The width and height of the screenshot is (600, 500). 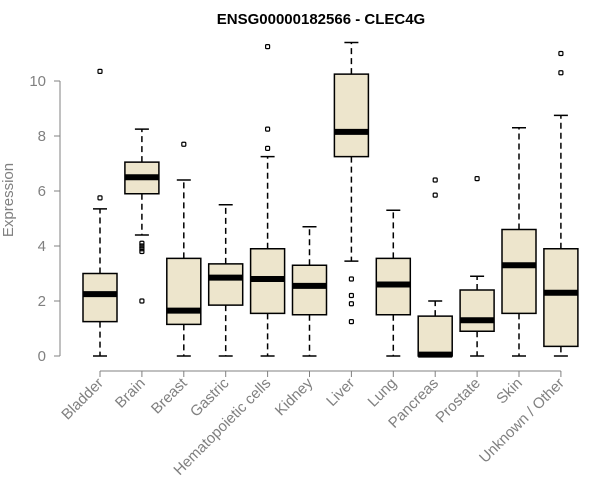 I want to click on box-hematopoietic-cells, so click(x=267, y=200).